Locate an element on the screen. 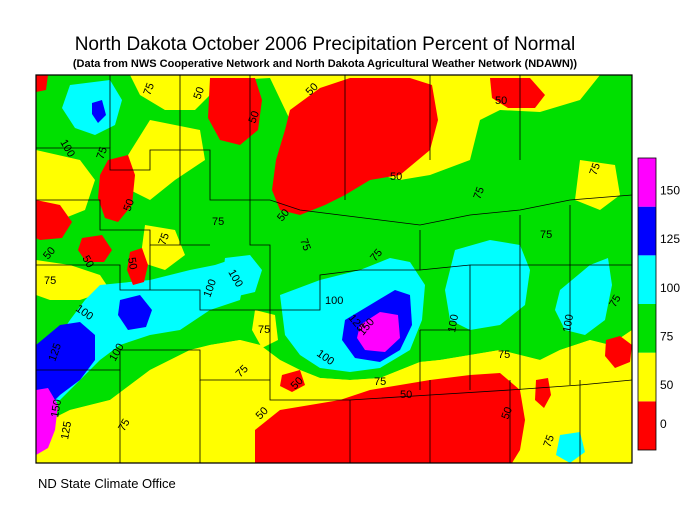  legend-label-0: 0 is located at coordinates (663, 424).